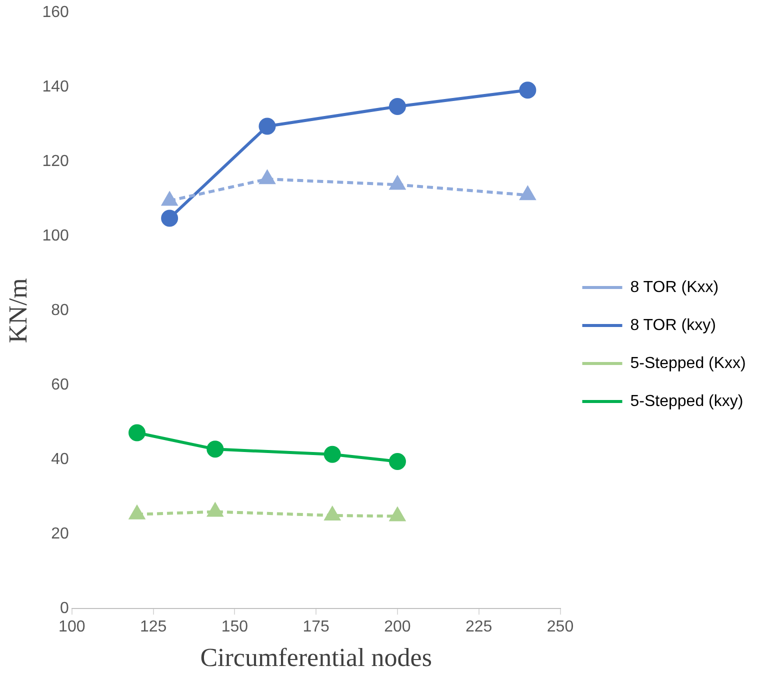 Image resolution: width=757 pixels, height=679 pixels. What do you see at coordinates (55, 236) in the screenshot?
I see `y-tick-label: 100` at bounding box center [55, 236].